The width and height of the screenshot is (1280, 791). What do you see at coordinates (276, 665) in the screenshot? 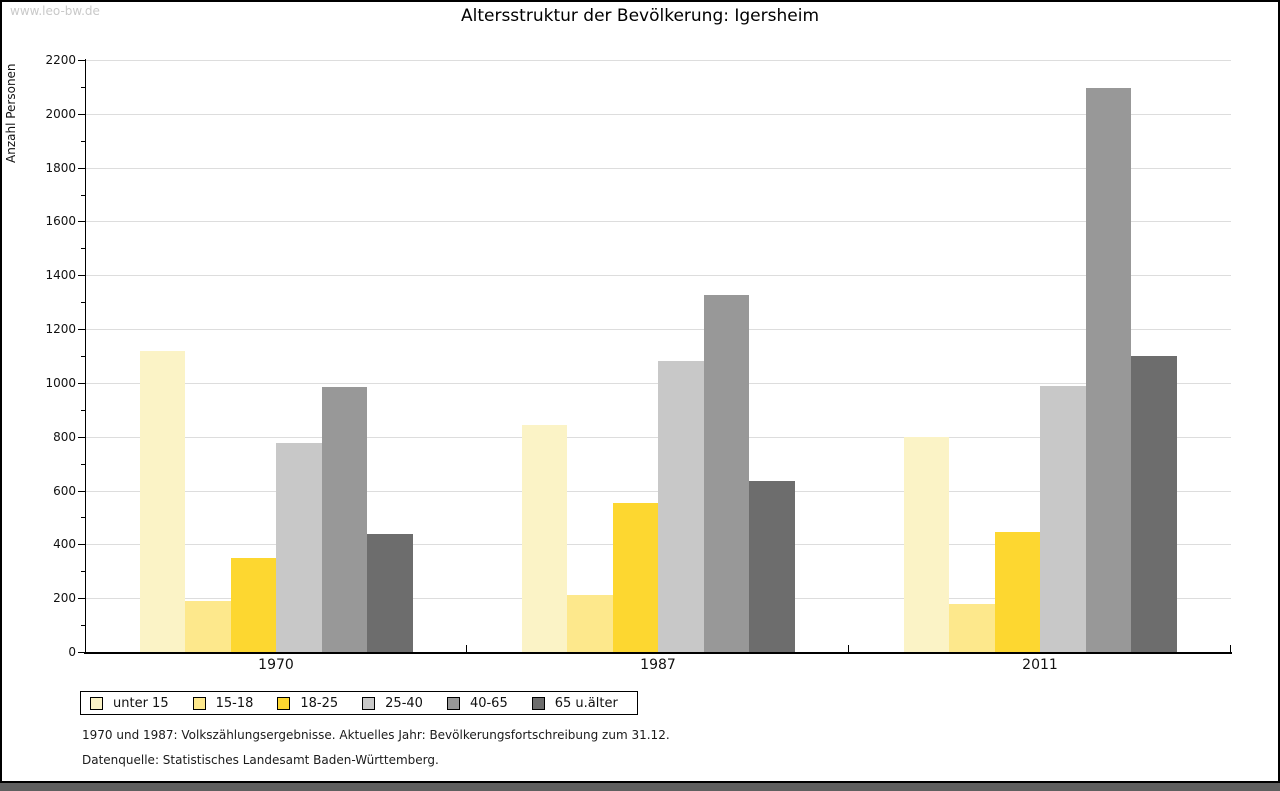
I see `x-category-label: 1970` at bounding box center [276, 665].